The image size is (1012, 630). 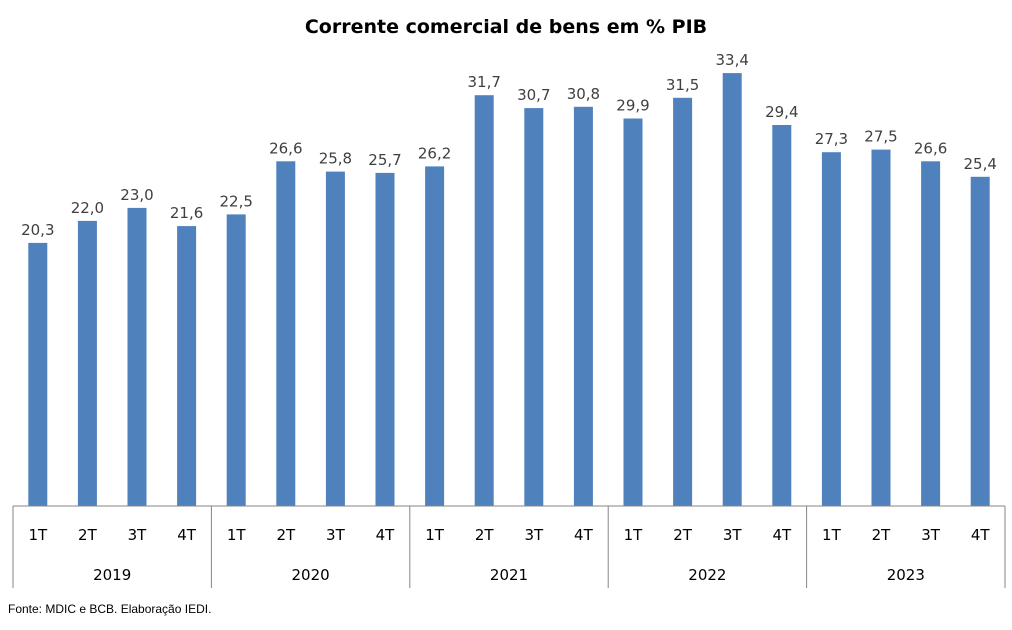 What do you see at coordinates (533, 95) in the screenshot?
I see `data-label-11: 30,7` at bounding box center [533, 95].